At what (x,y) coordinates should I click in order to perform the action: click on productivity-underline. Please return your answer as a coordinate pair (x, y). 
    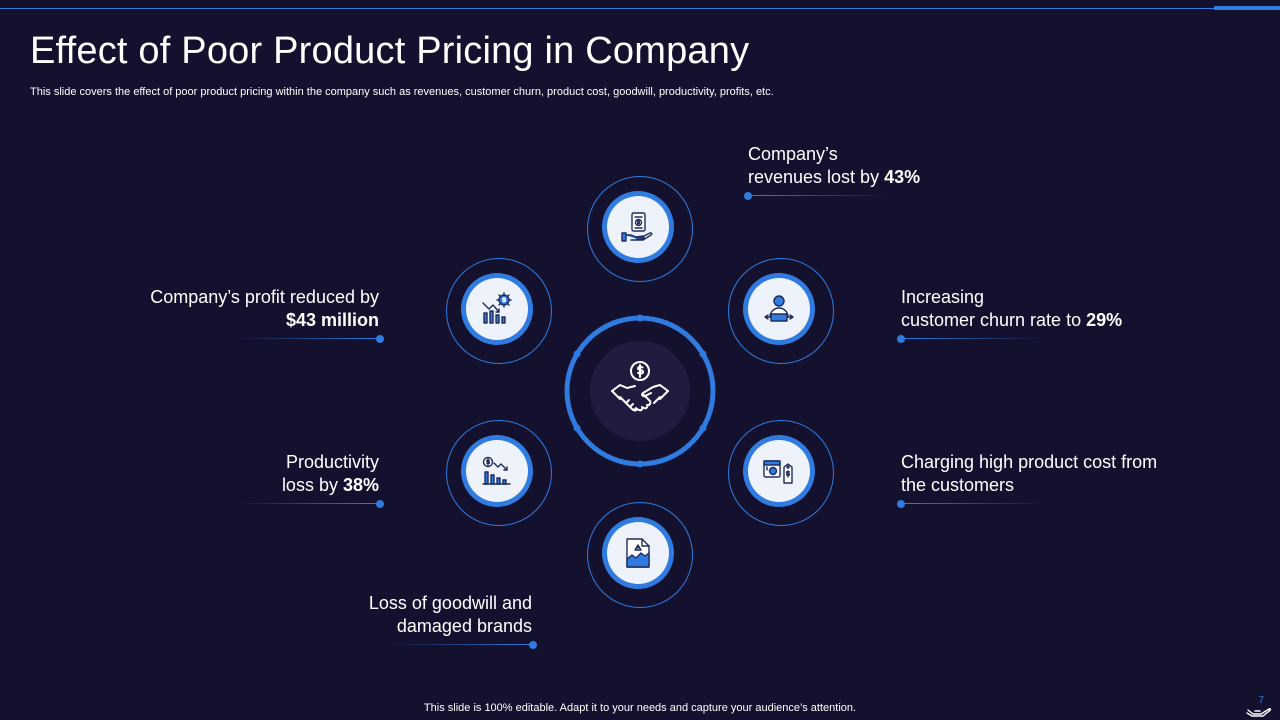
    Looking at the image, I should click on (307, 503).